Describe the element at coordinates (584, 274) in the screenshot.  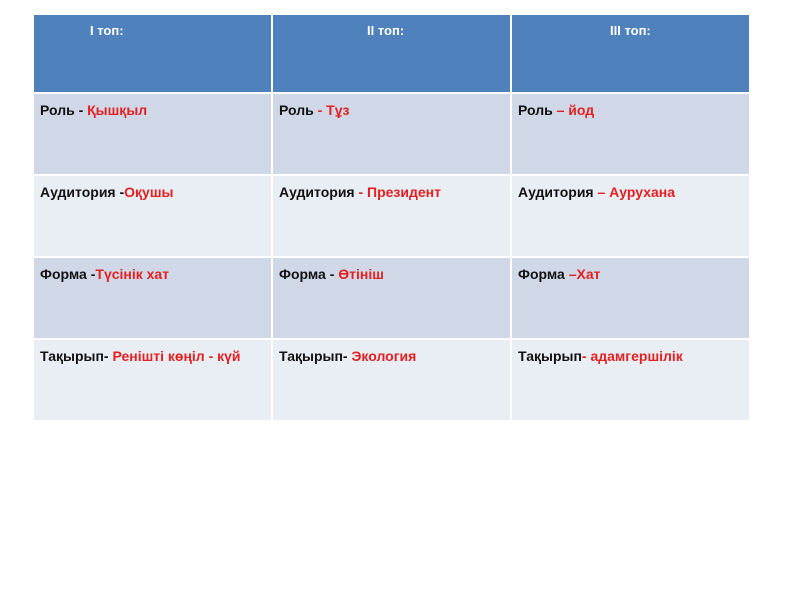
I see `cell-value: –Хат` at that location.